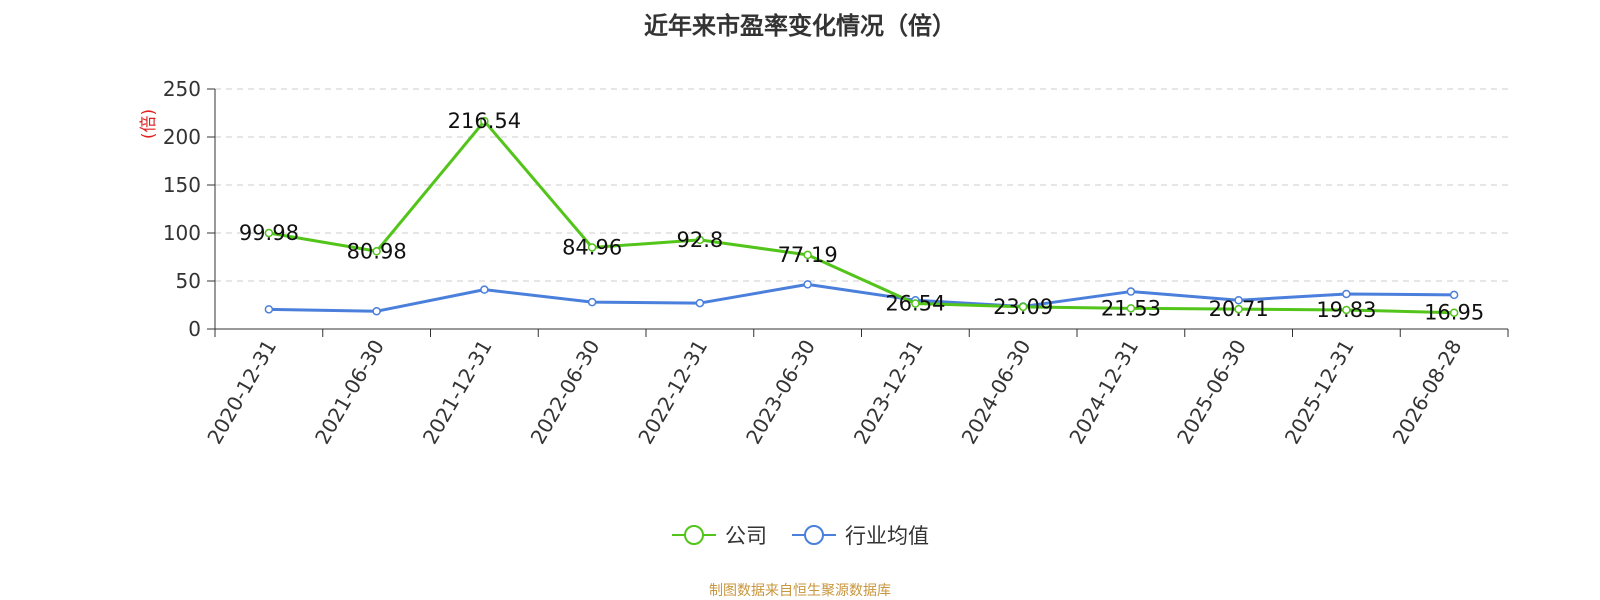  What do you see at coordinates (780, 392) in the screenshot?
I see `x-tick-label: 2023-06-30` at bounding box center [780, 392].